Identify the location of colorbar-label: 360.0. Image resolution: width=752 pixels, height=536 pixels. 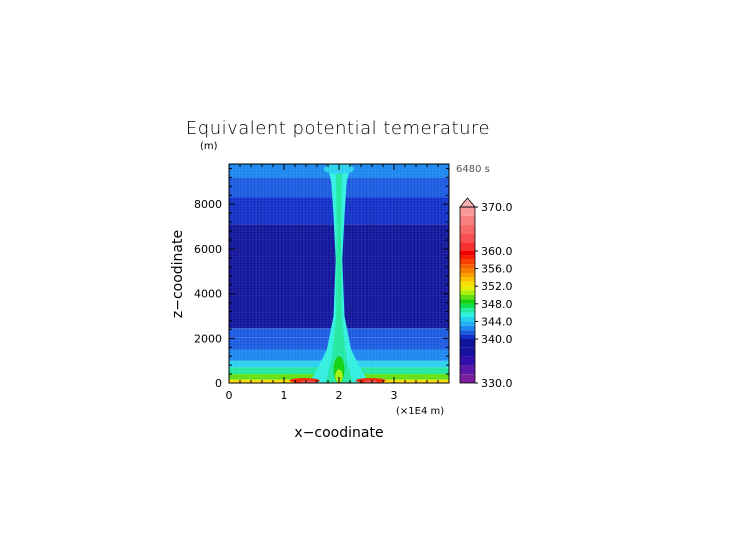
(497, 251).